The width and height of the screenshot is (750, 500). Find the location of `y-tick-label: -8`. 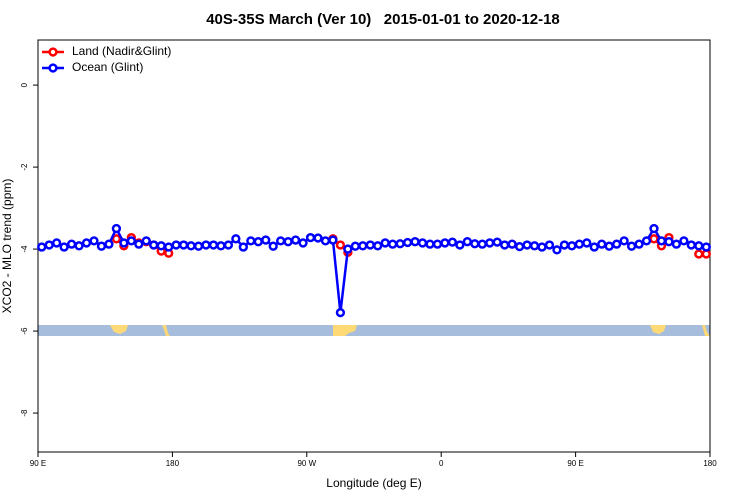

y-tick-label: -8 is located at coordinates (24, 413).